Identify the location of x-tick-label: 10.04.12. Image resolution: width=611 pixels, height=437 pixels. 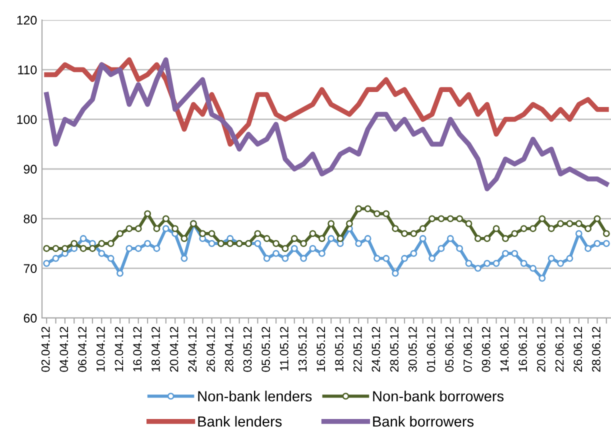
(100, 349).